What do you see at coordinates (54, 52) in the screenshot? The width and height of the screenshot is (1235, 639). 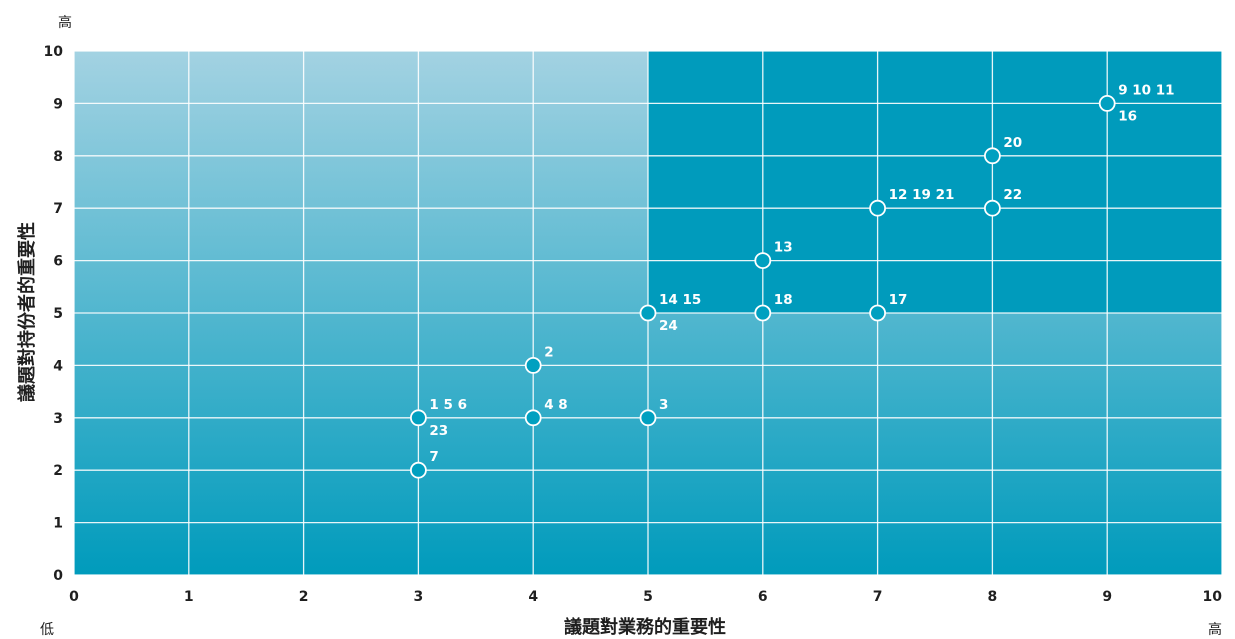 I see `y-tick-label: 10` at bounding box center [54, 52].